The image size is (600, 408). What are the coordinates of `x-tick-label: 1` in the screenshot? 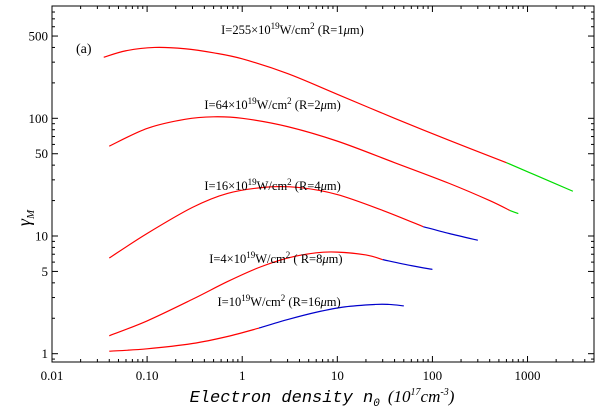 It's located at (242, 375).